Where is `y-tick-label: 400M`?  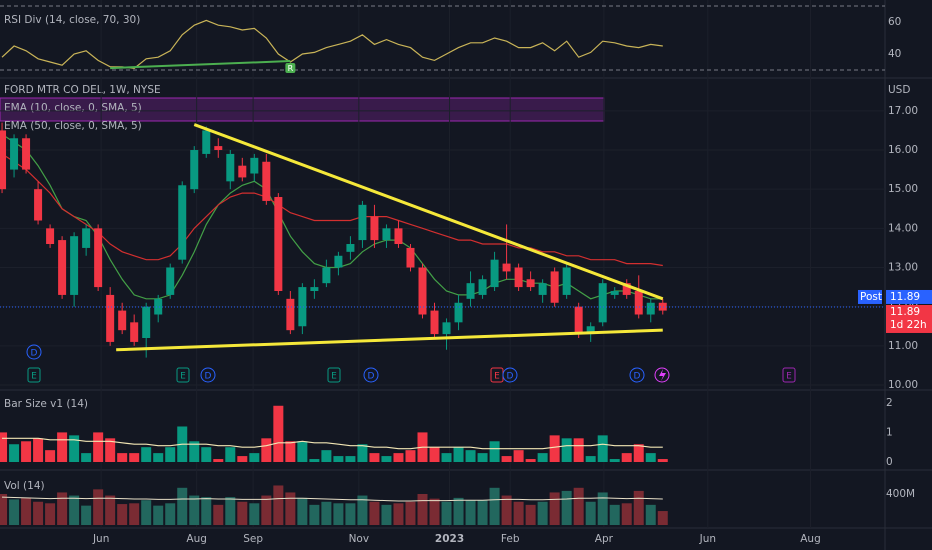 y-tick-label: 400M is located at coordinates (900, 494).